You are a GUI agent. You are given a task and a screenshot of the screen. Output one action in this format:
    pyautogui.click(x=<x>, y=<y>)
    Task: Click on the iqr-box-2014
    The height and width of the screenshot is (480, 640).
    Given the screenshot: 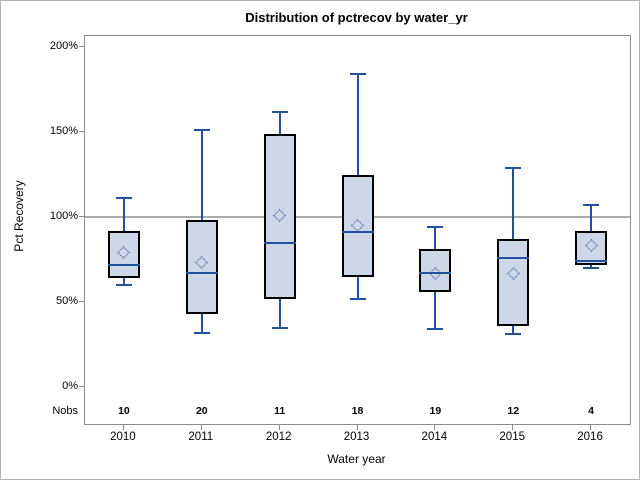 What is the action you would take?
    pyautogui.click(x=435, y=270)
    